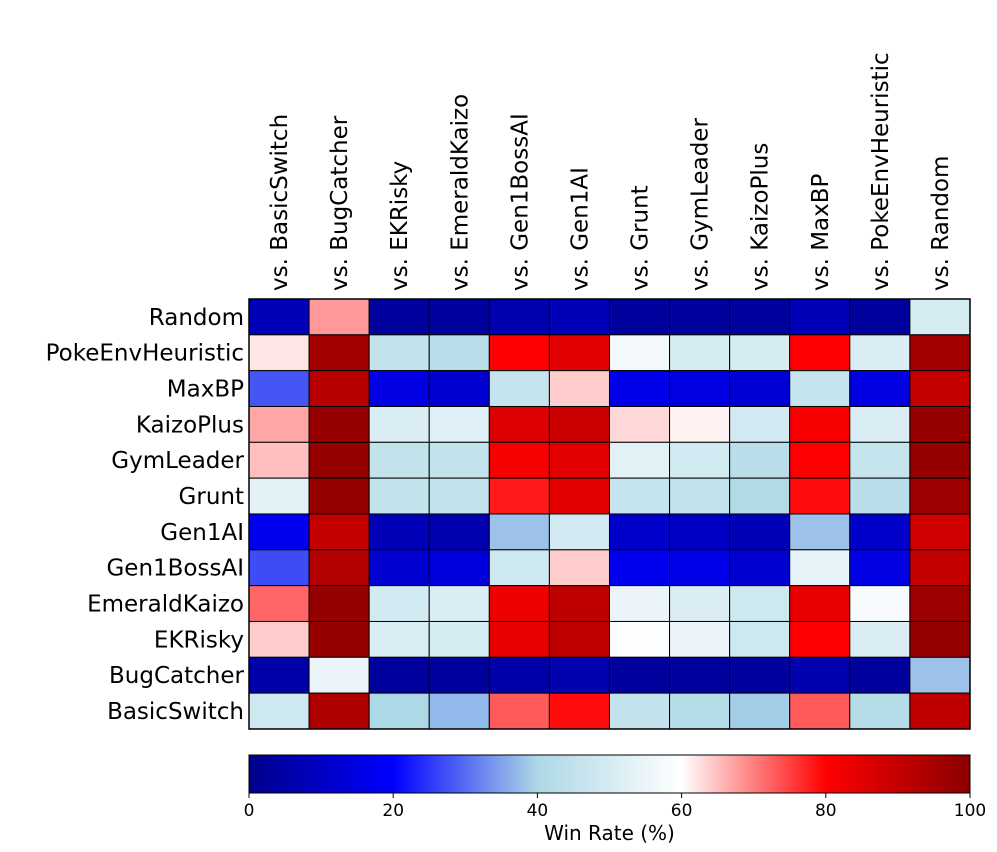  Describe the element at coordinates (609, 774) in the screenshot. I see `colorbar` at that location.